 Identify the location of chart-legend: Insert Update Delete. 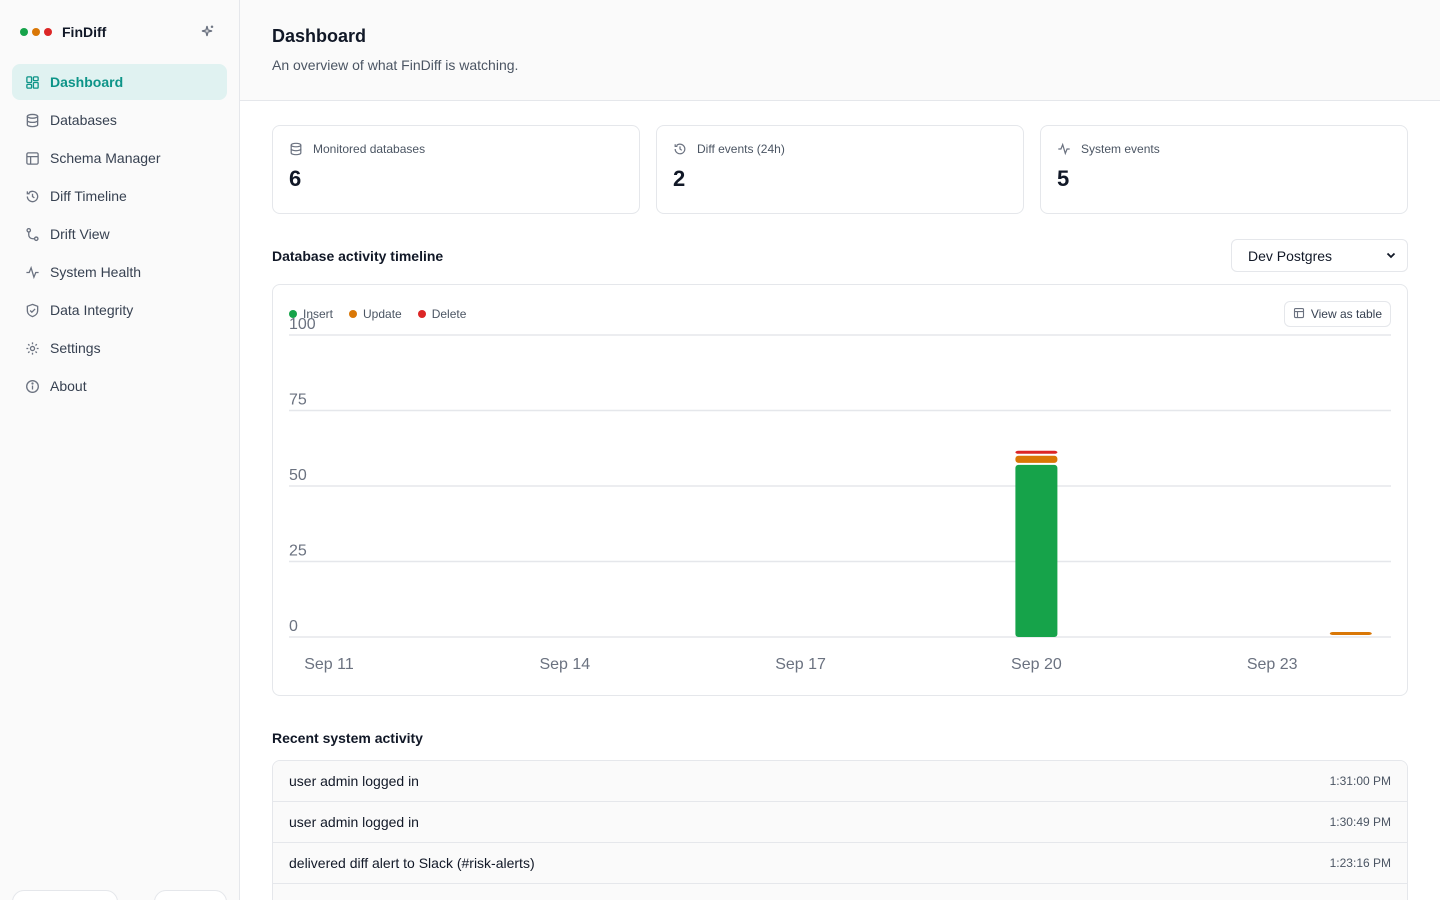
(377, 314).